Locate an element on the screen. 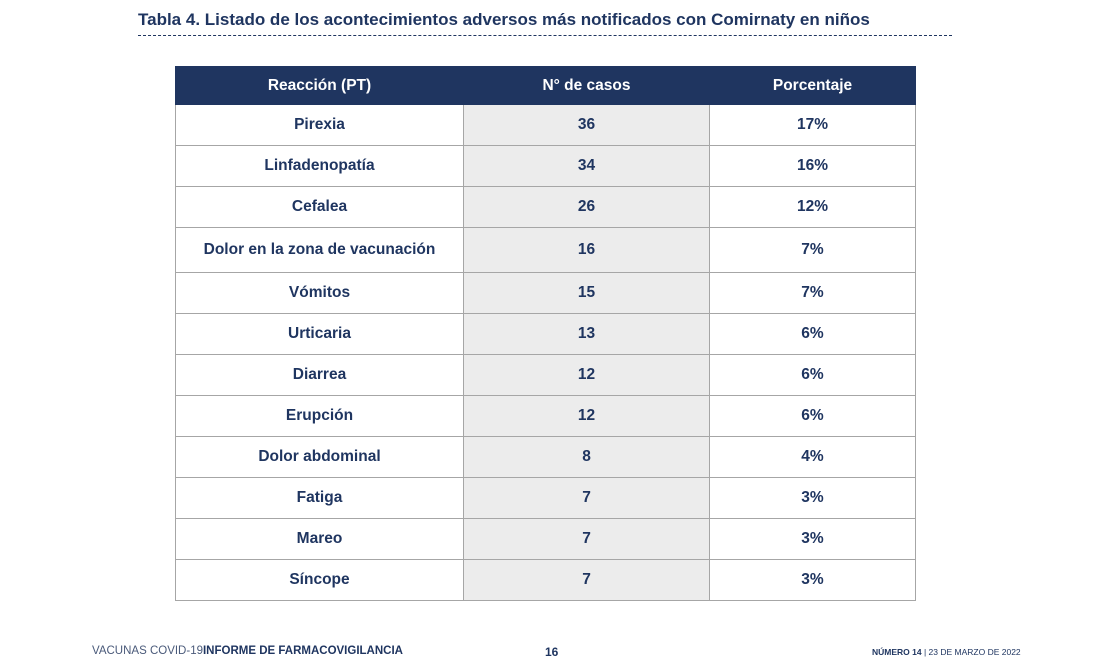  cell-reaction: Pirexia is located at coordinates (319, 125).